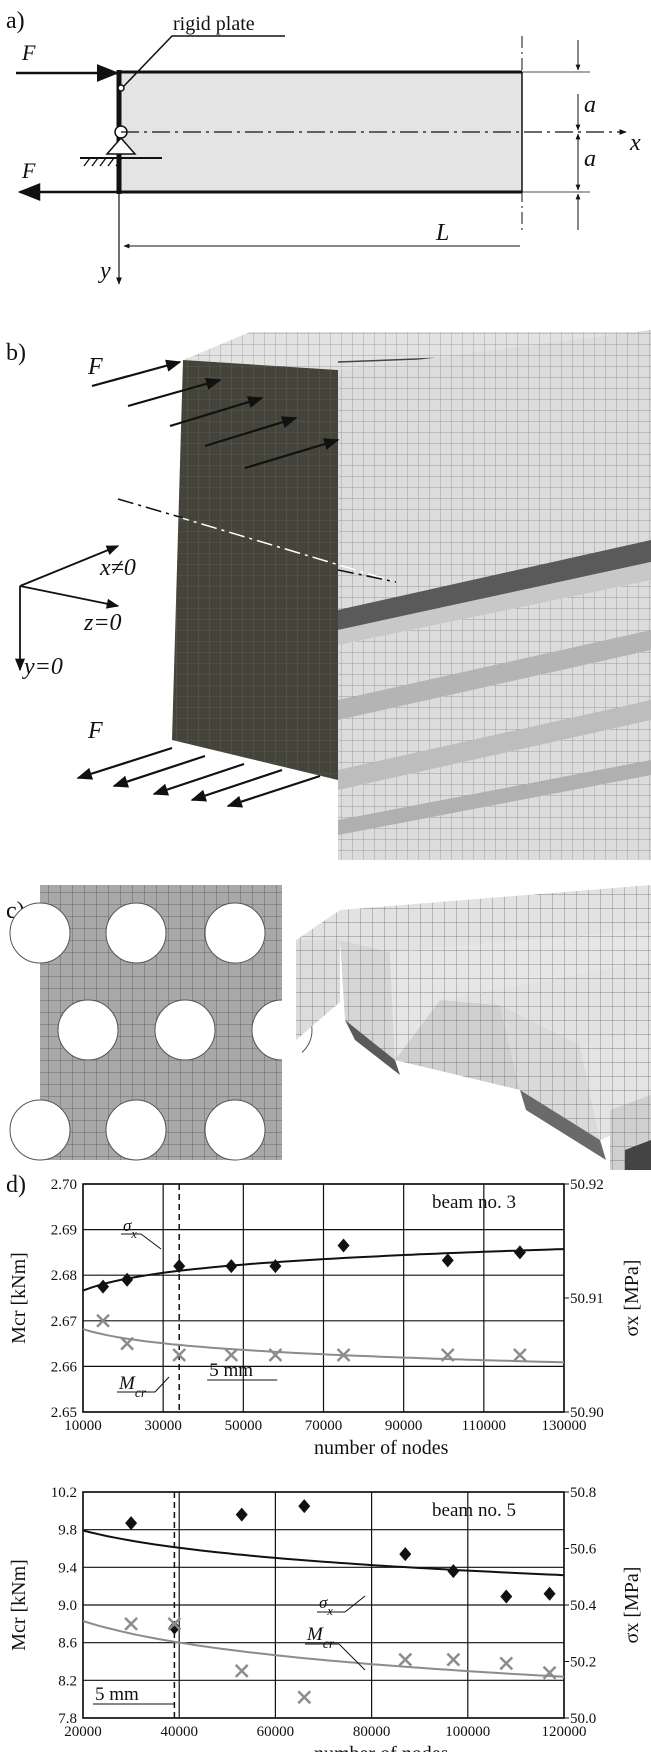  What do you see at coordinates (372, 1732) in the screenshot?
I see `x-tick-label: 80000` at bounding box center [372, 1732].